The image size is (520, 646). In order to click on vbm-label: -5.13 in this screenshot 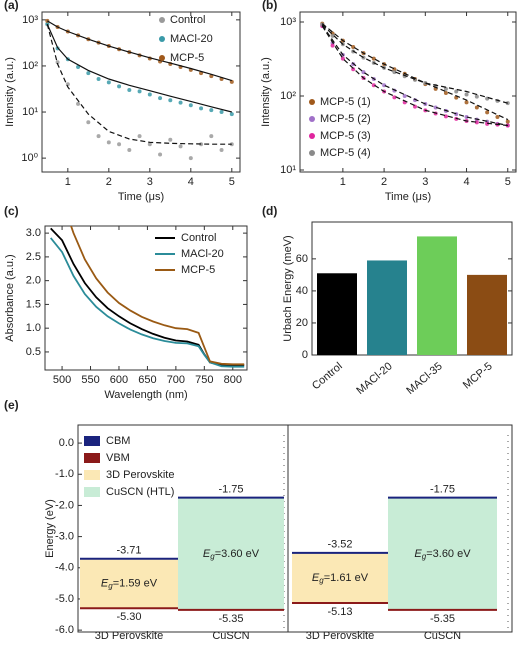, I will do `click(339, 612)`.